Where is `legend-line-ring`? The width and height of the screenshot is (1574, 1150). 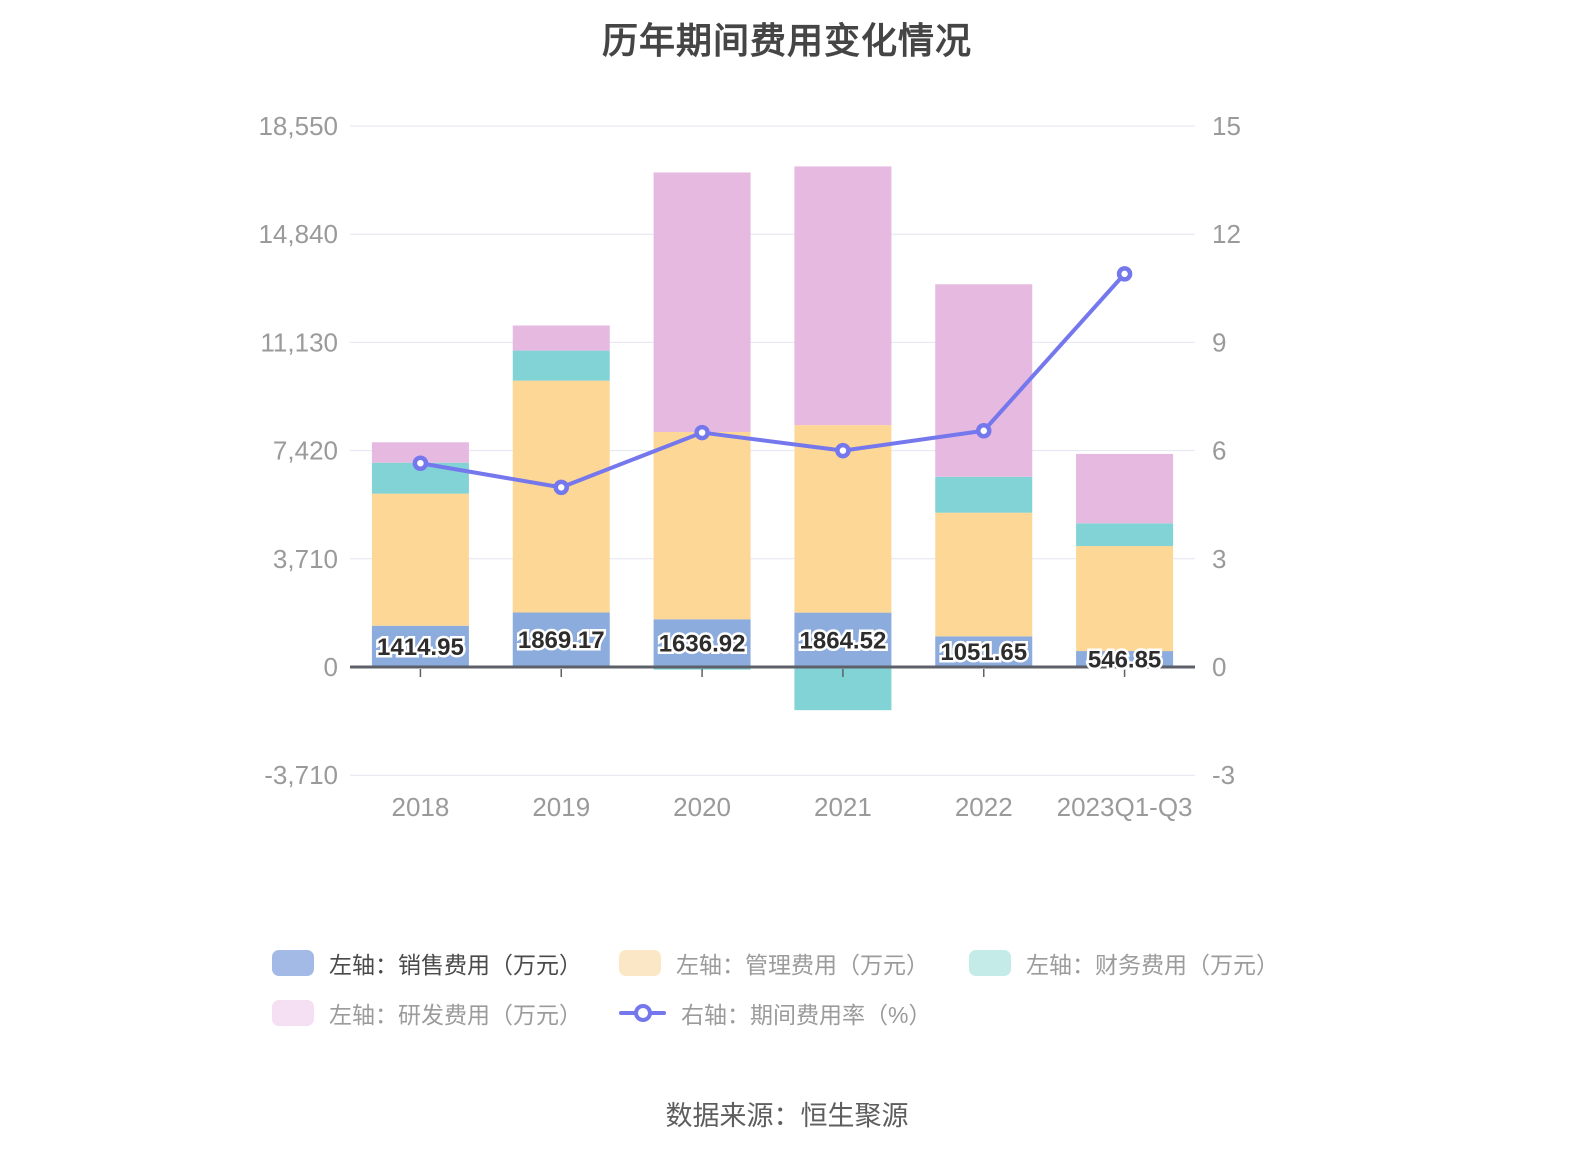 legend-line-ring is located at coordinates (642, 1013).